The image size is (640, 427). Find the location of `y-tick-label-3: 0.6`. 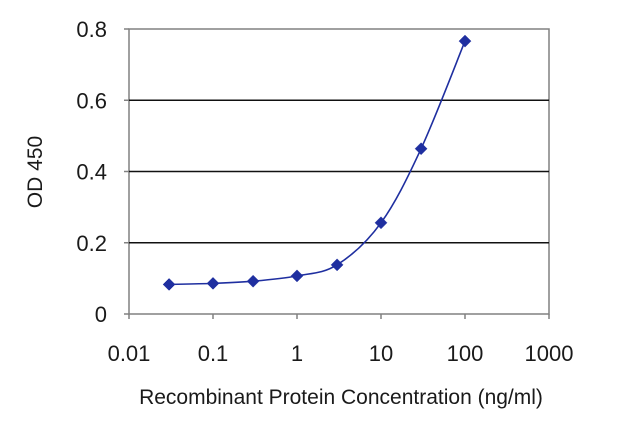

y-tick-label-3: 0.6 is located at coordinates (91, 100).